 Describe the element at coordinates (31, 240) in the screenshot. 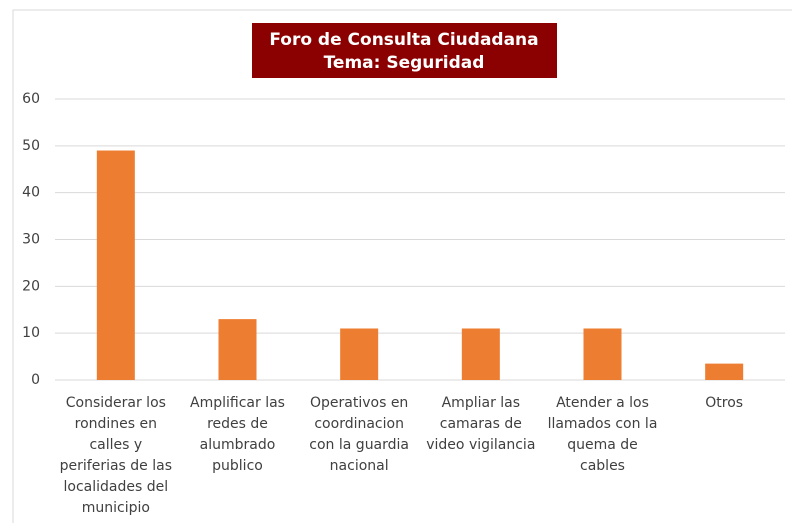

I see `y-tick-label: 30` at that location.